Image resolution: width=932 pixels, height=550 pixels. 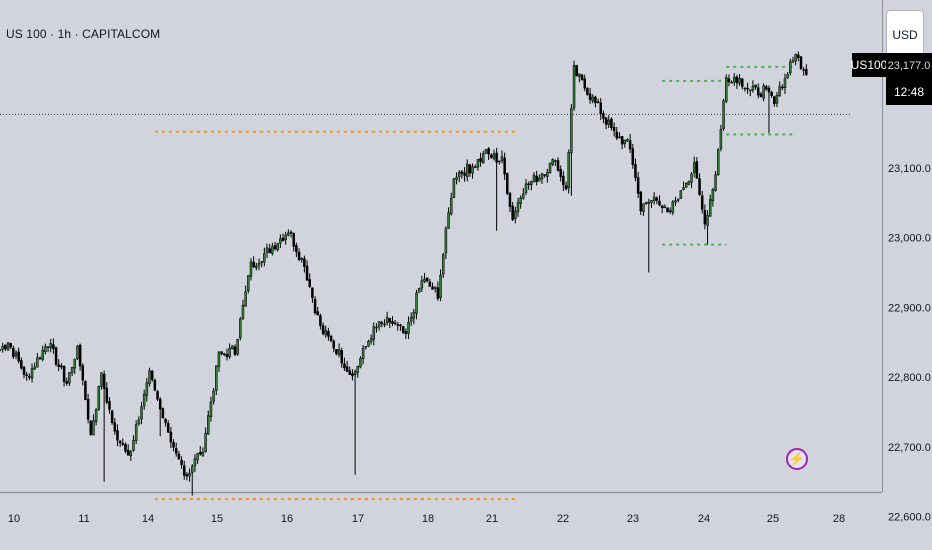 I want to click on lightning-icon: ⚡, so click(x=797, y=459).